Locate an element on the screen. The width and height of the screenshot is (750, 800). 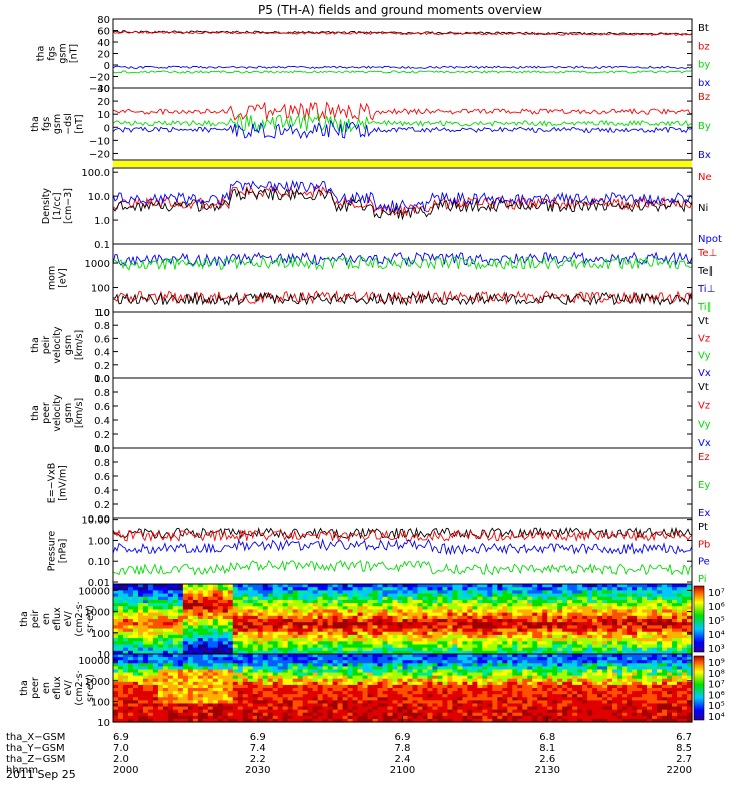
series-line-Ni is located at coordinates (402, 204).